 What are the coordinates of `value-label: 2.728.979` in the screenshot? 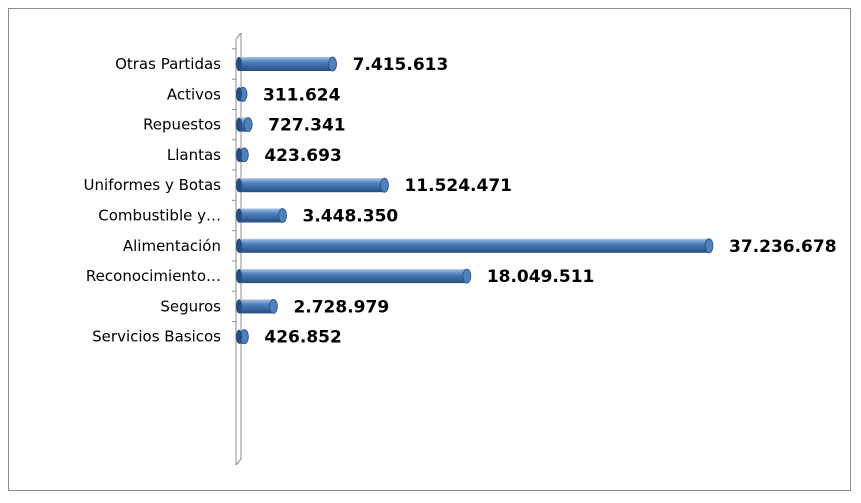 It's located at (341, 307).